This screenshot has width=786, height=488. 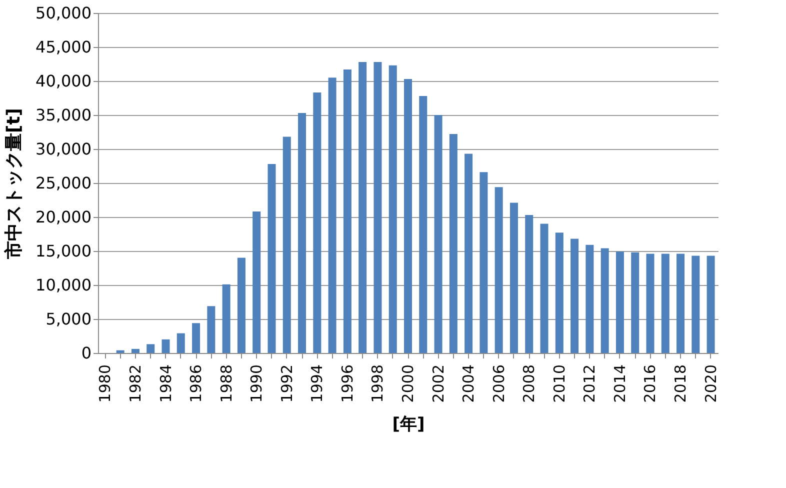 I want to click on y-tick-label: 50,000, so click(x=64, y=13).